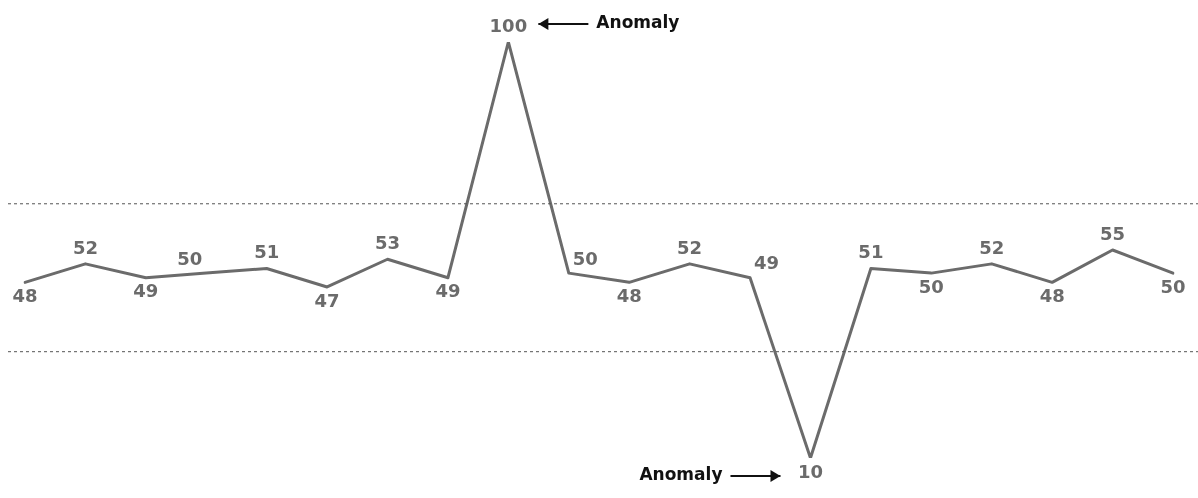 This screenshot has width=1198, height=498. What do you see at coordinates (508, 25) in the screenshot?
I see `data-label: 100` at bounding box center [508, 25].